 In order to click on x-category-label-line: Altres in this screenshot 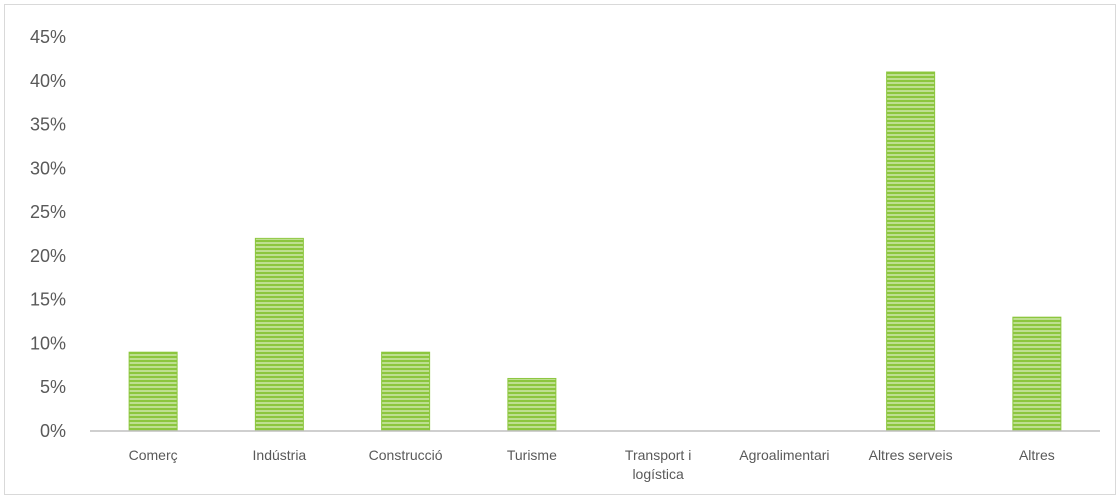, I will do `click(1037, 455)`.